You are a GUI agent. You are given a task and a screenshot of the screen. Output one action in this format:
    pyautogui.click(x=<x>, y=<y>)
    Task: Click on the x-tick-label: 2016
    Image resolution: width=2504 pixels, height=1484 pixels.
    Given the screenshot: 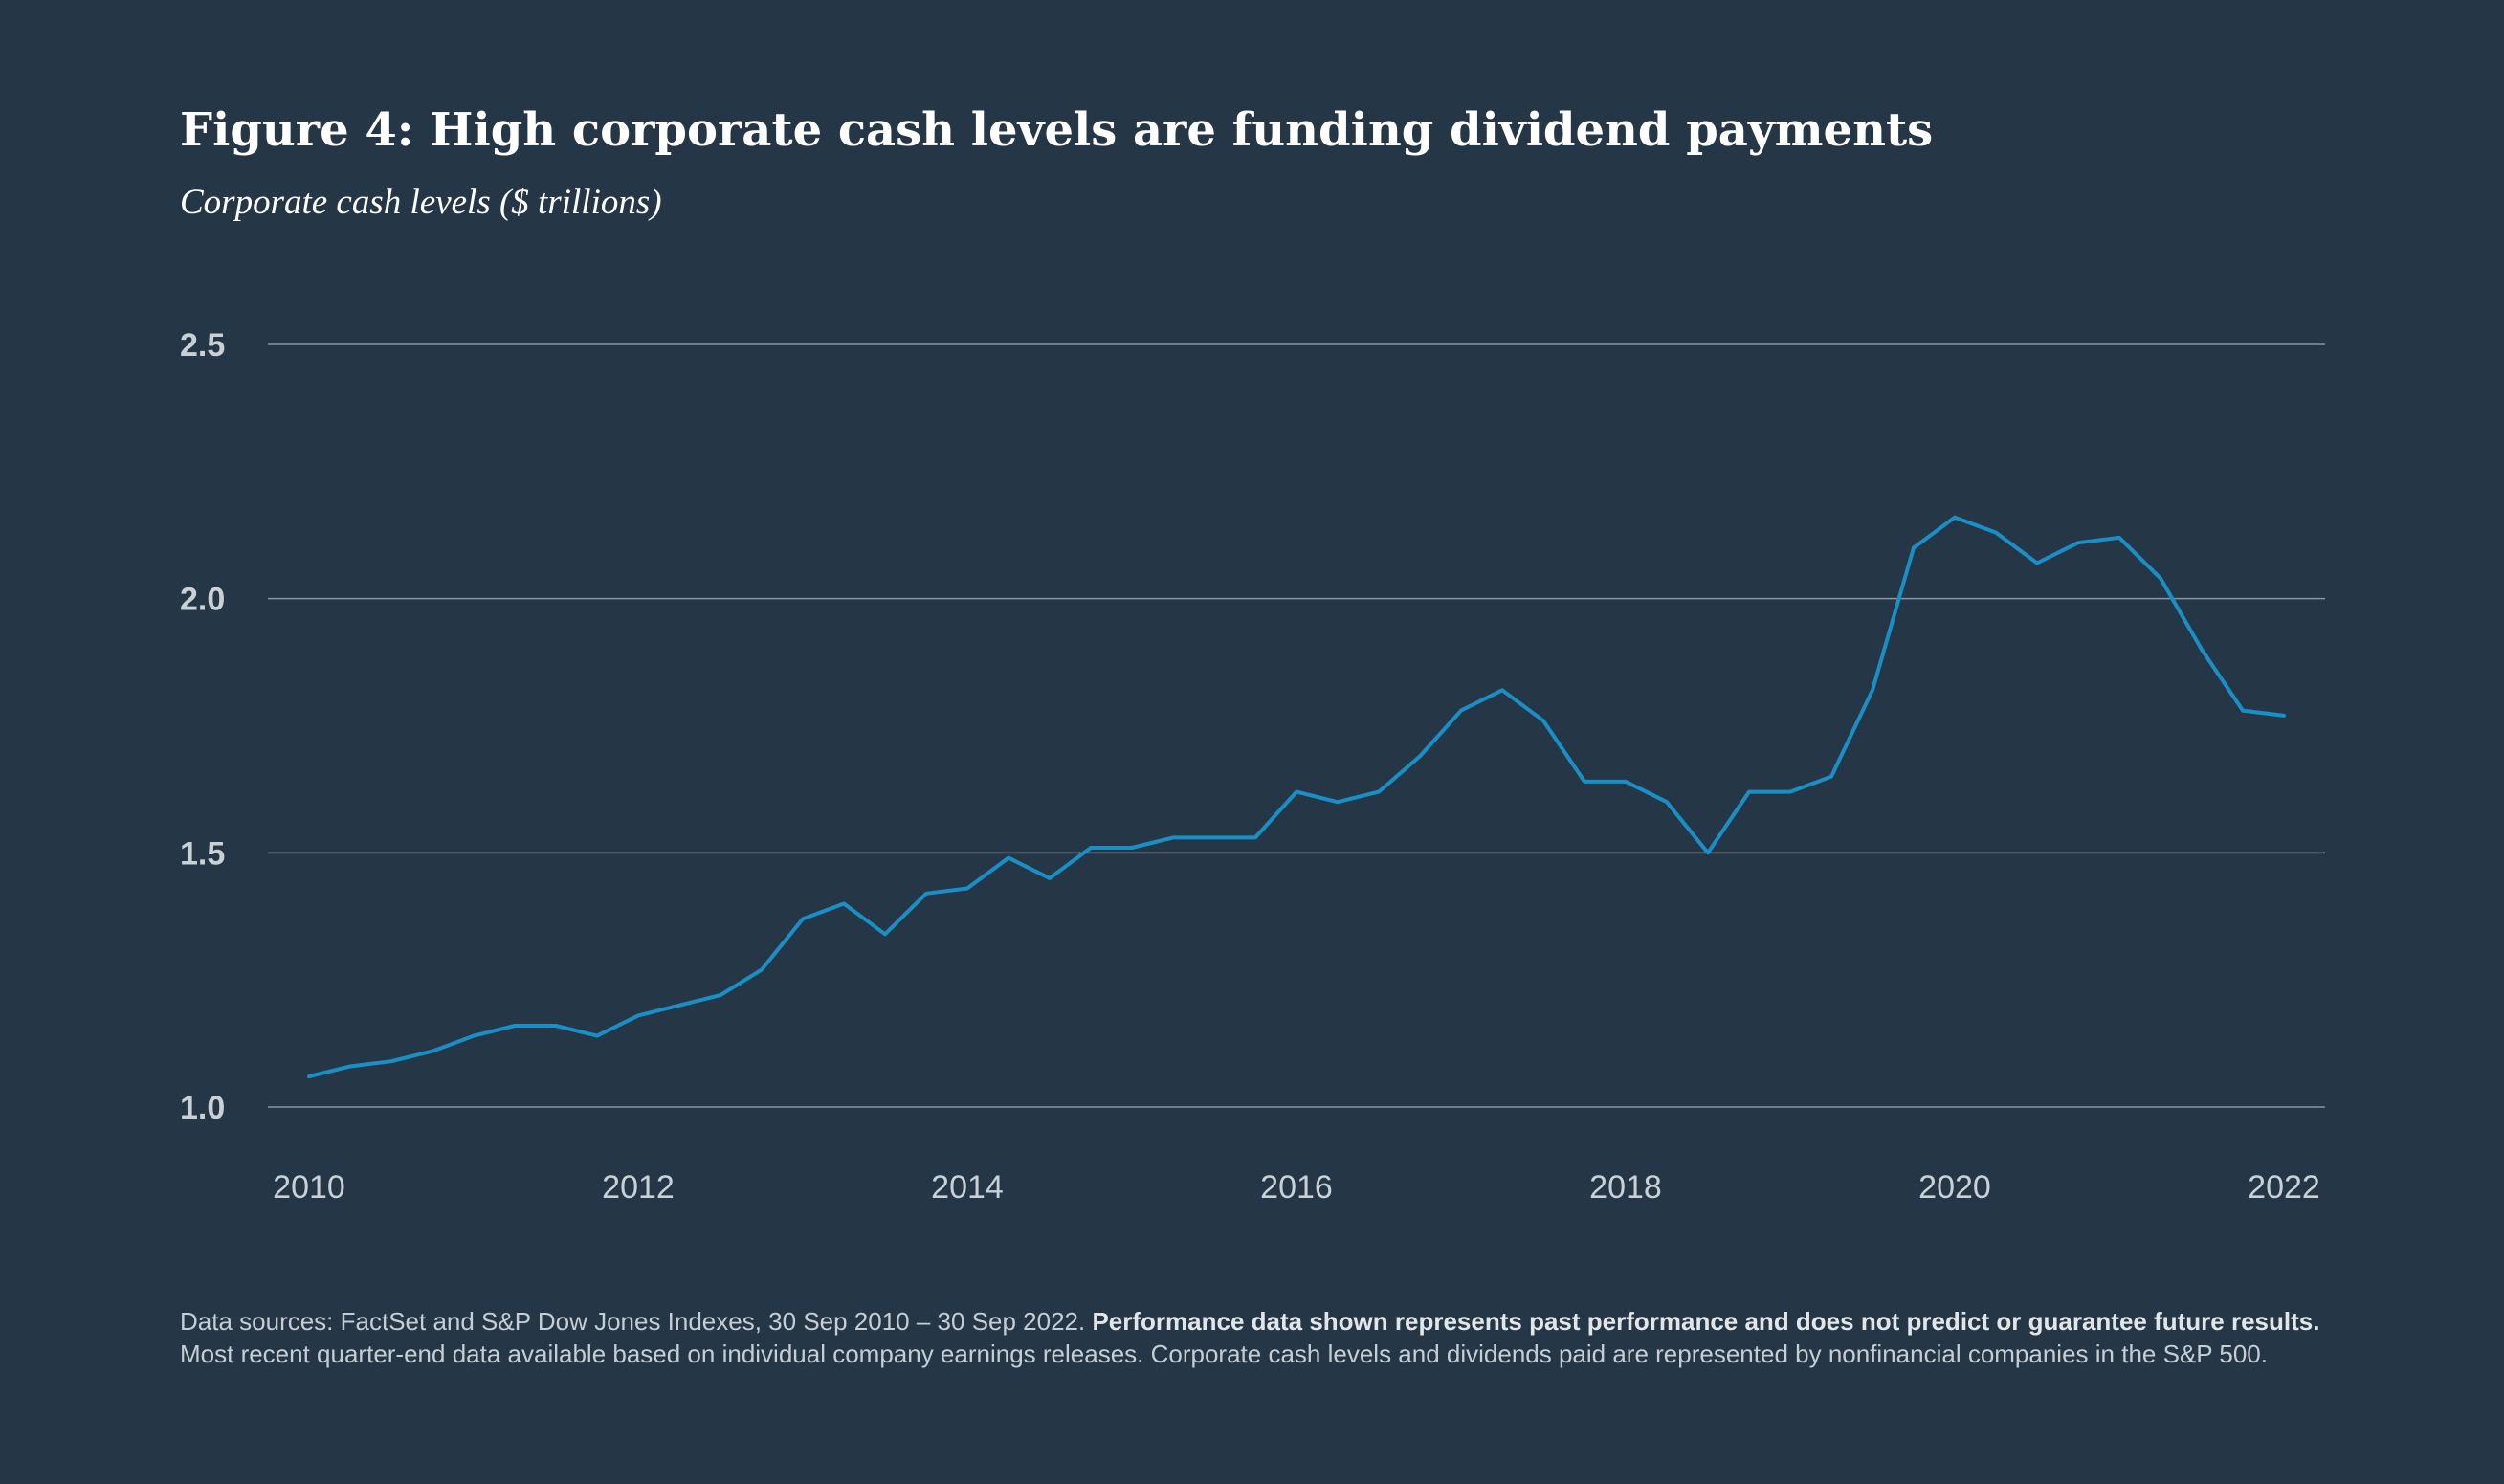 What is the action you would take?
    pyautogui.click(x=1296, y=1187)
    